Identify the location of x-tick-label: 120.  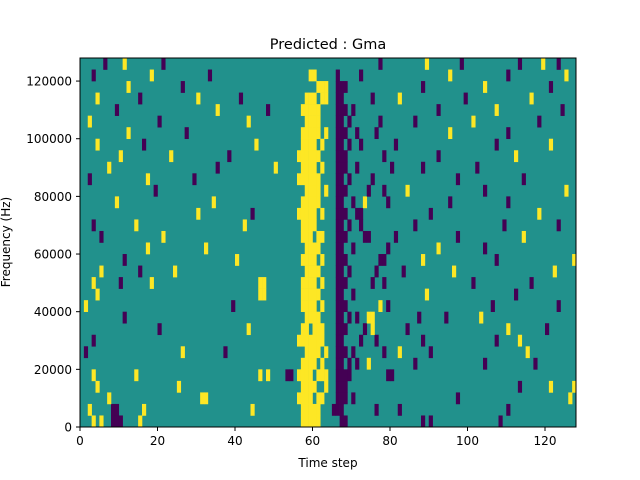
(545, 441).